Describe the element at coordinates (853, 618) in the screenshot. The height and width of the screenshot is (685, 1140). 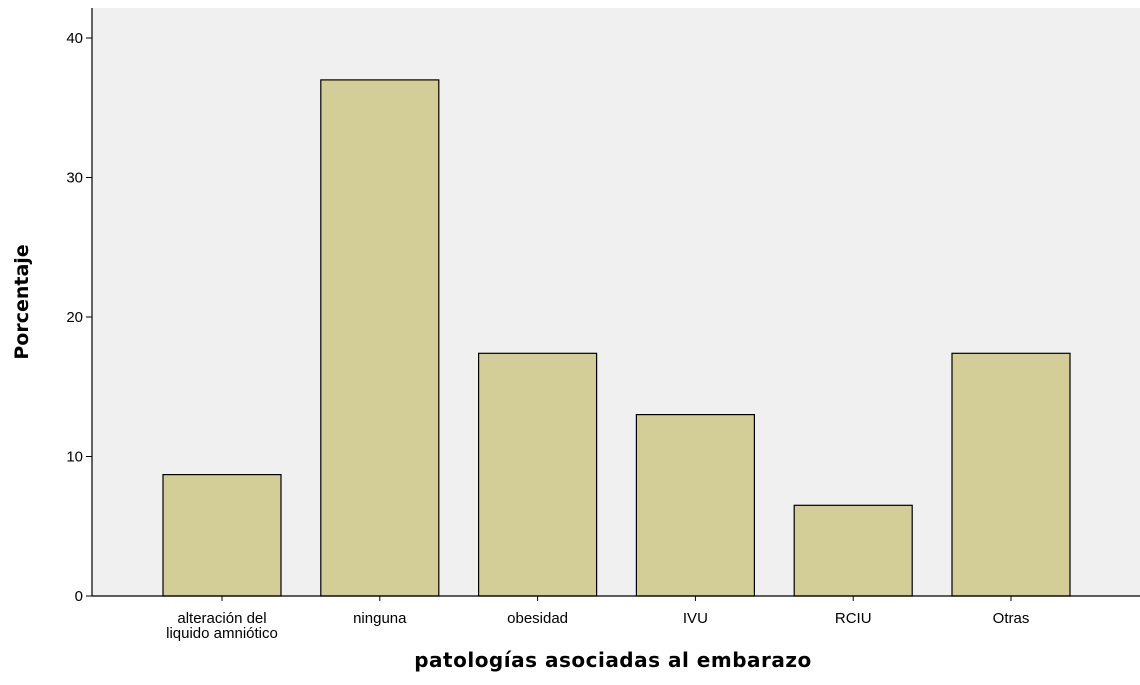
I see `x-tick-label: RCIU` at that location.